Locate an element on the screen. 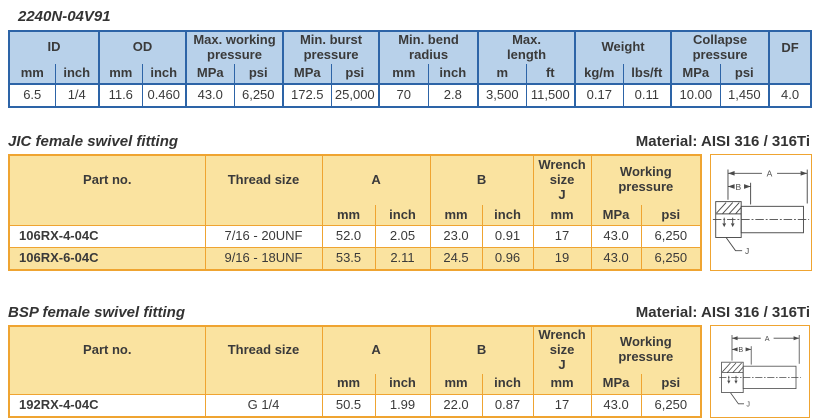 The image size is (817, 418). value-cell: 10.00 is located at coordinates (695, 94).